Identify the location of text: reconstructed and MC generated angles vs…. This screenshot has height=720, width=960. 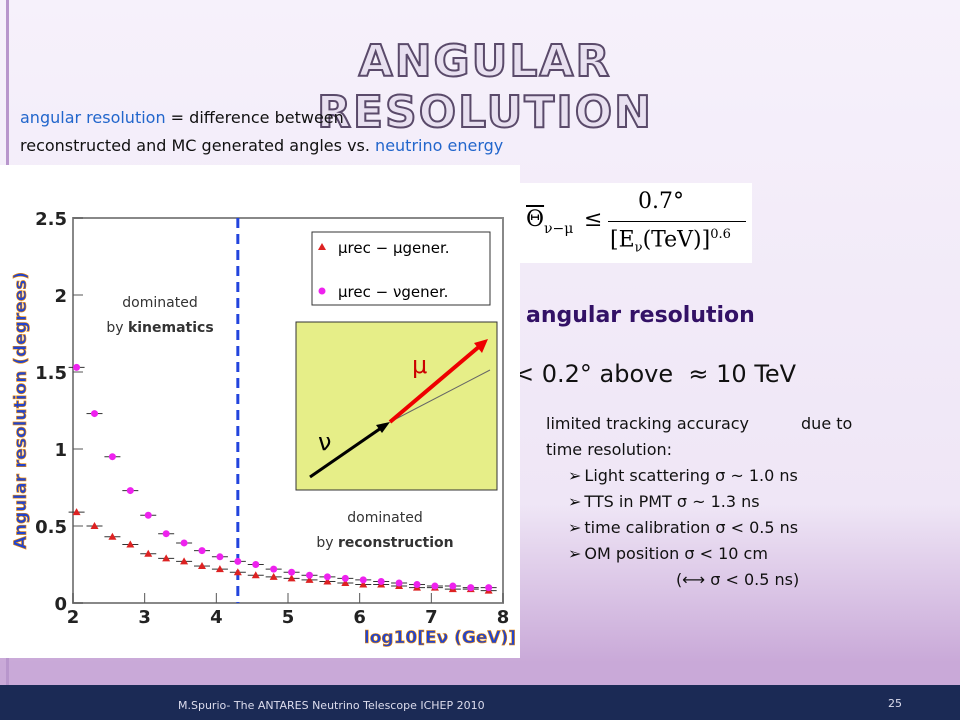
(198, 145).